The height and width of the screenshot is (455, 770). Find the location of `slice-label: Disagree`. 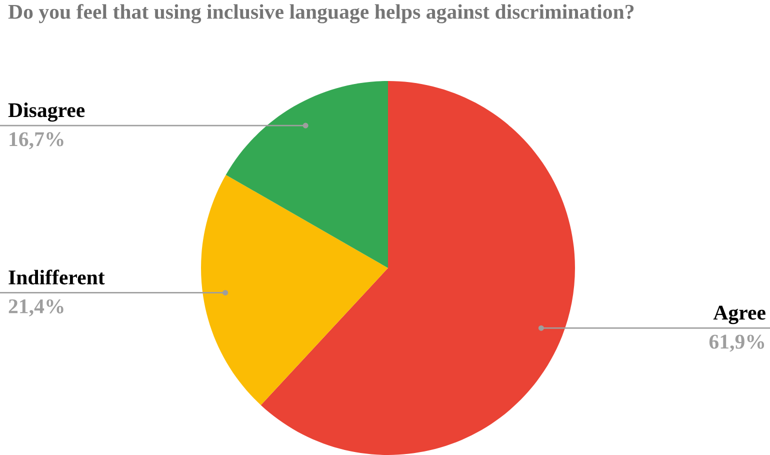

slice-label: Disagree is located at coordinates (46, 112).